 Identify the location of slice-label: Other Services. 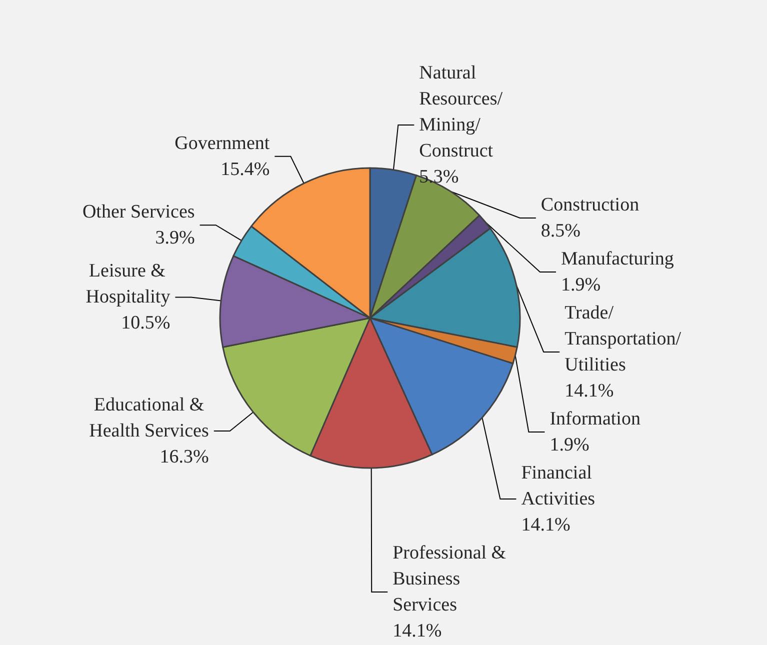
(138, 212).